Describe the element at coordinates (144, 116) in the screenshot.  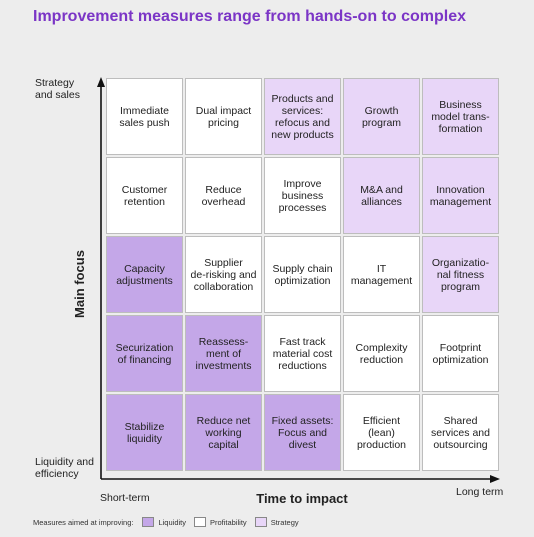
I see `matrix-cell: Immediate sales push` at that location.